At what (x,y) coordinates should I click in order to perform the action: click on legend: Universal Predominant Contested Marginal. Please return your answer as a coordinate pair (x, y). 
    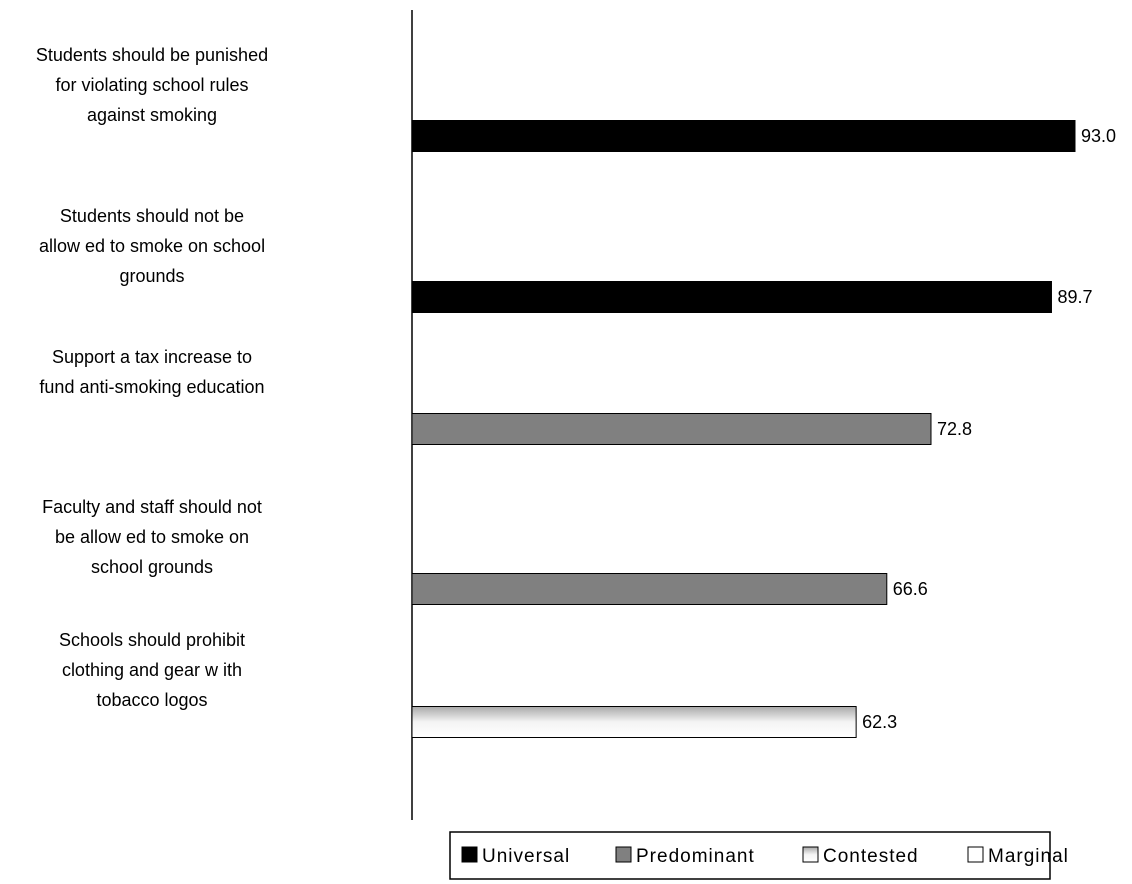
    Looking at the image, I should click on (759, 855).